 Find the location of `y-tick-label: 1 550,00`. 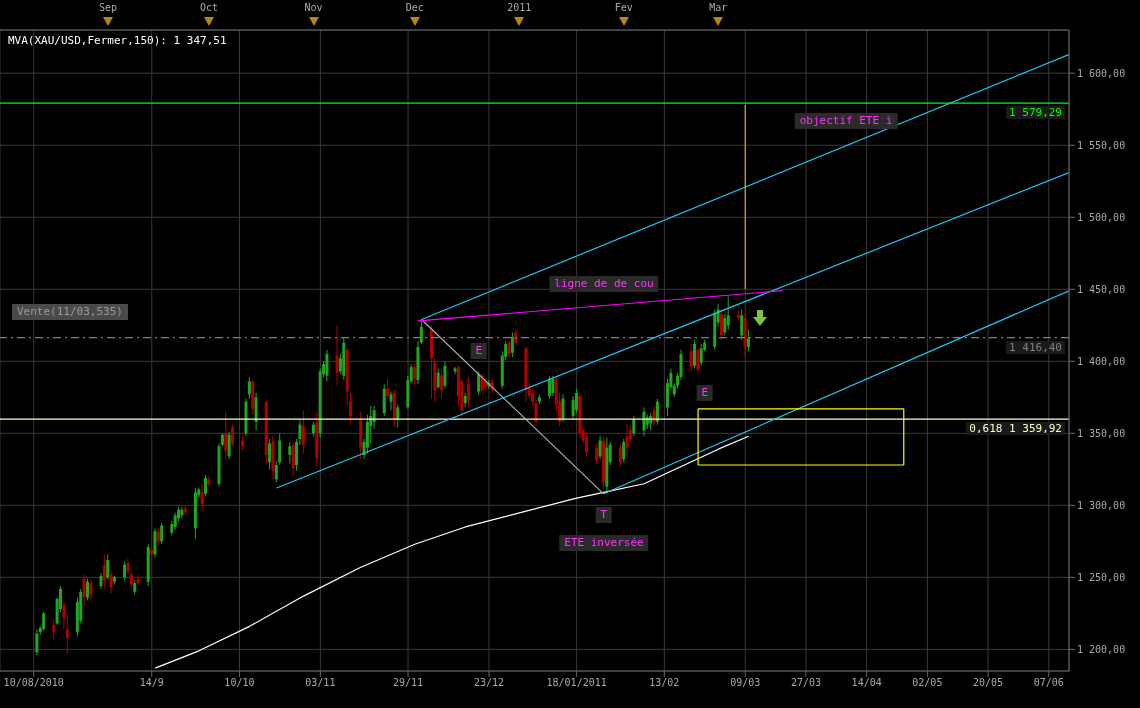

y-tick-label: 1 550,00 is located at coordinates (1101, 145).